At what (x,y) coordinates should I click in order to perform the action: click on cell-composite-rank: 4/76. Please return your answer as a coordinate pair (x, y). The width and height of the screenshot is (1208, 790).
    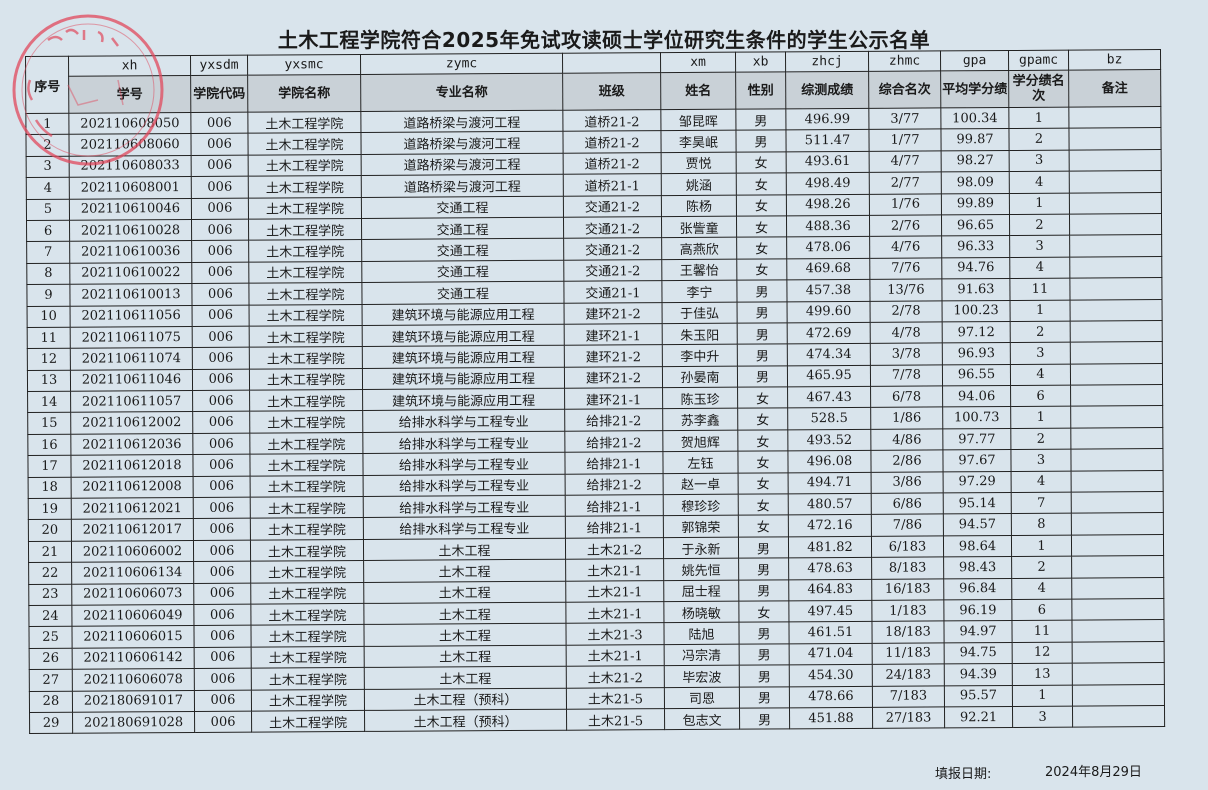
    Looking at the image, I should click on (905, 247).